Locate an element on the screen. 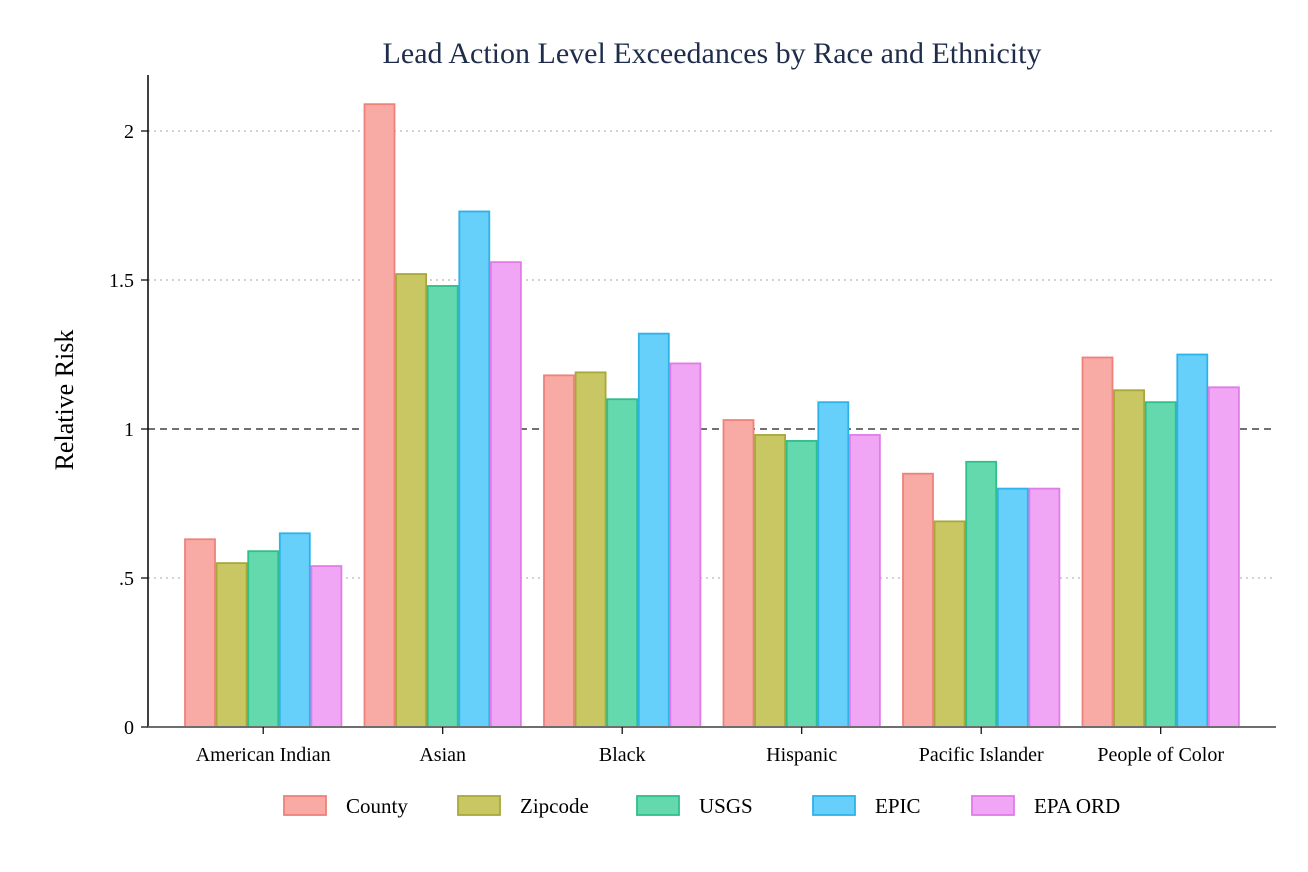  x-tick-label: Hispanic is located at coordinates (801, 755).